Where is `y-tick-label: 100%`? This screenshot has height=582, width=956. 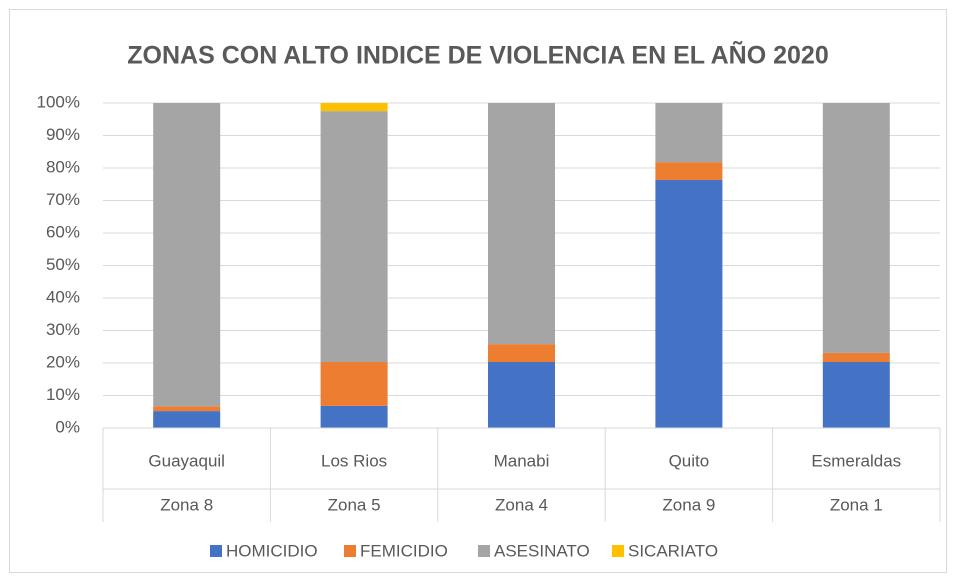 y-tick-label: 100% is located at coordinates (58, 101).